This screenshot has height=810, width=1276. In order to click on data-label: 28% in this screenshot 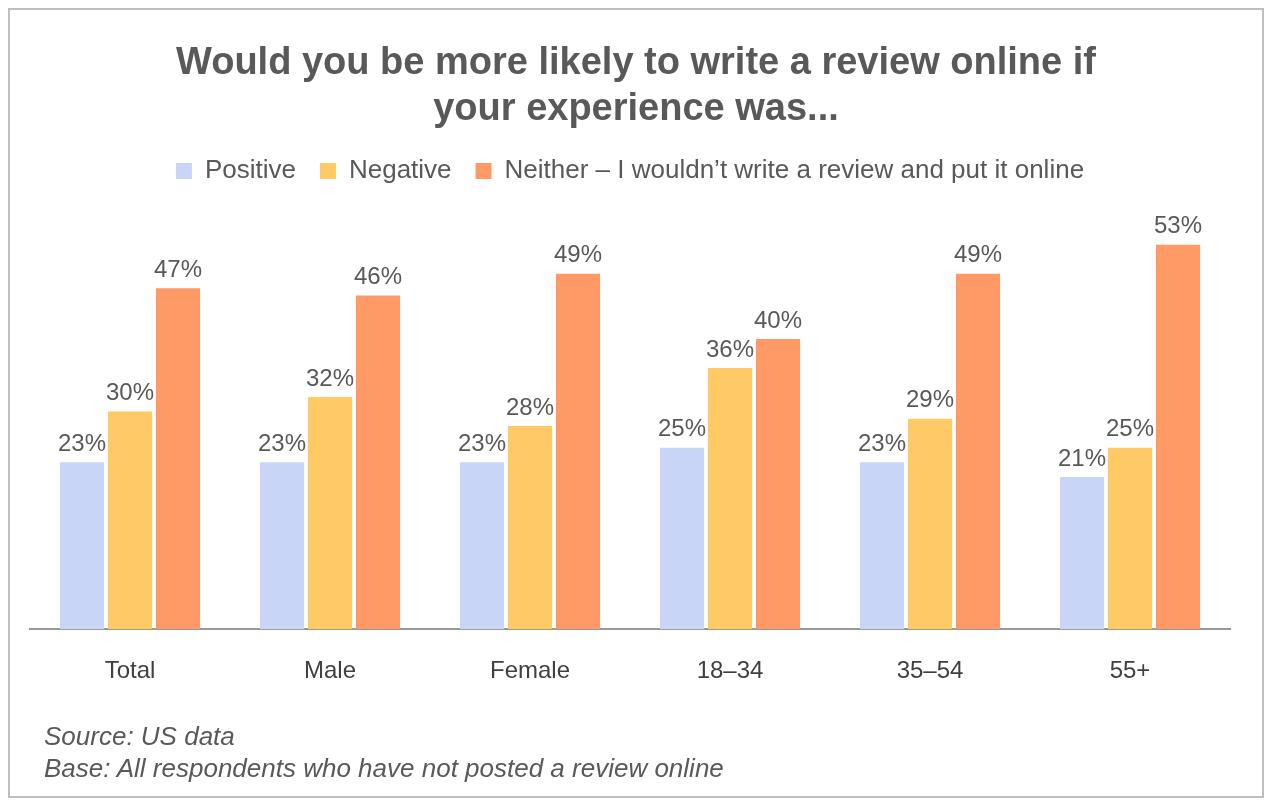, I will do `click(530, 406)`.